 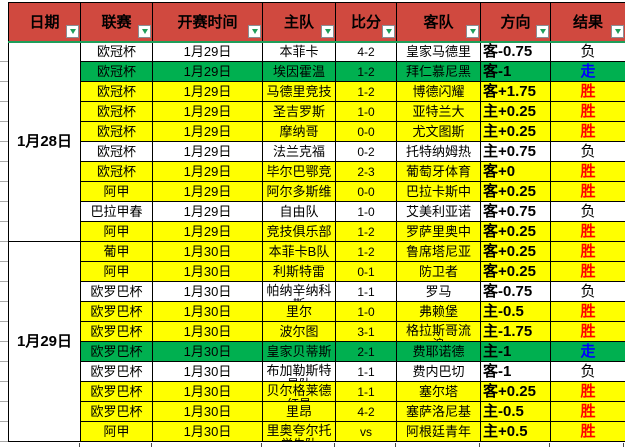 I want to click on header-direction: 方向, so click(x=515, y=22).